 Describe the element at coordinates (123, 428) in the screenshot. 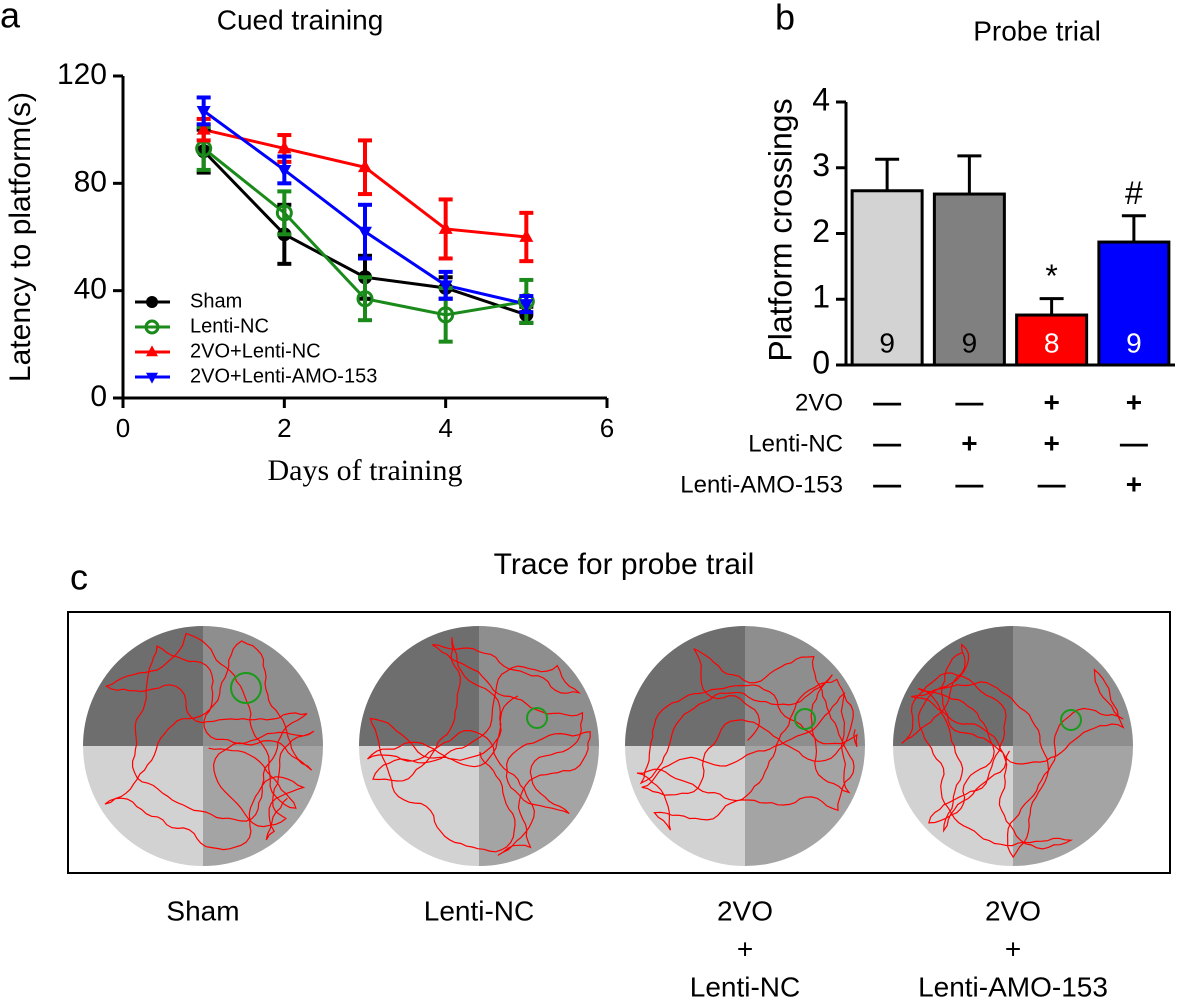

I see `x-tick-label: 0` at that location.